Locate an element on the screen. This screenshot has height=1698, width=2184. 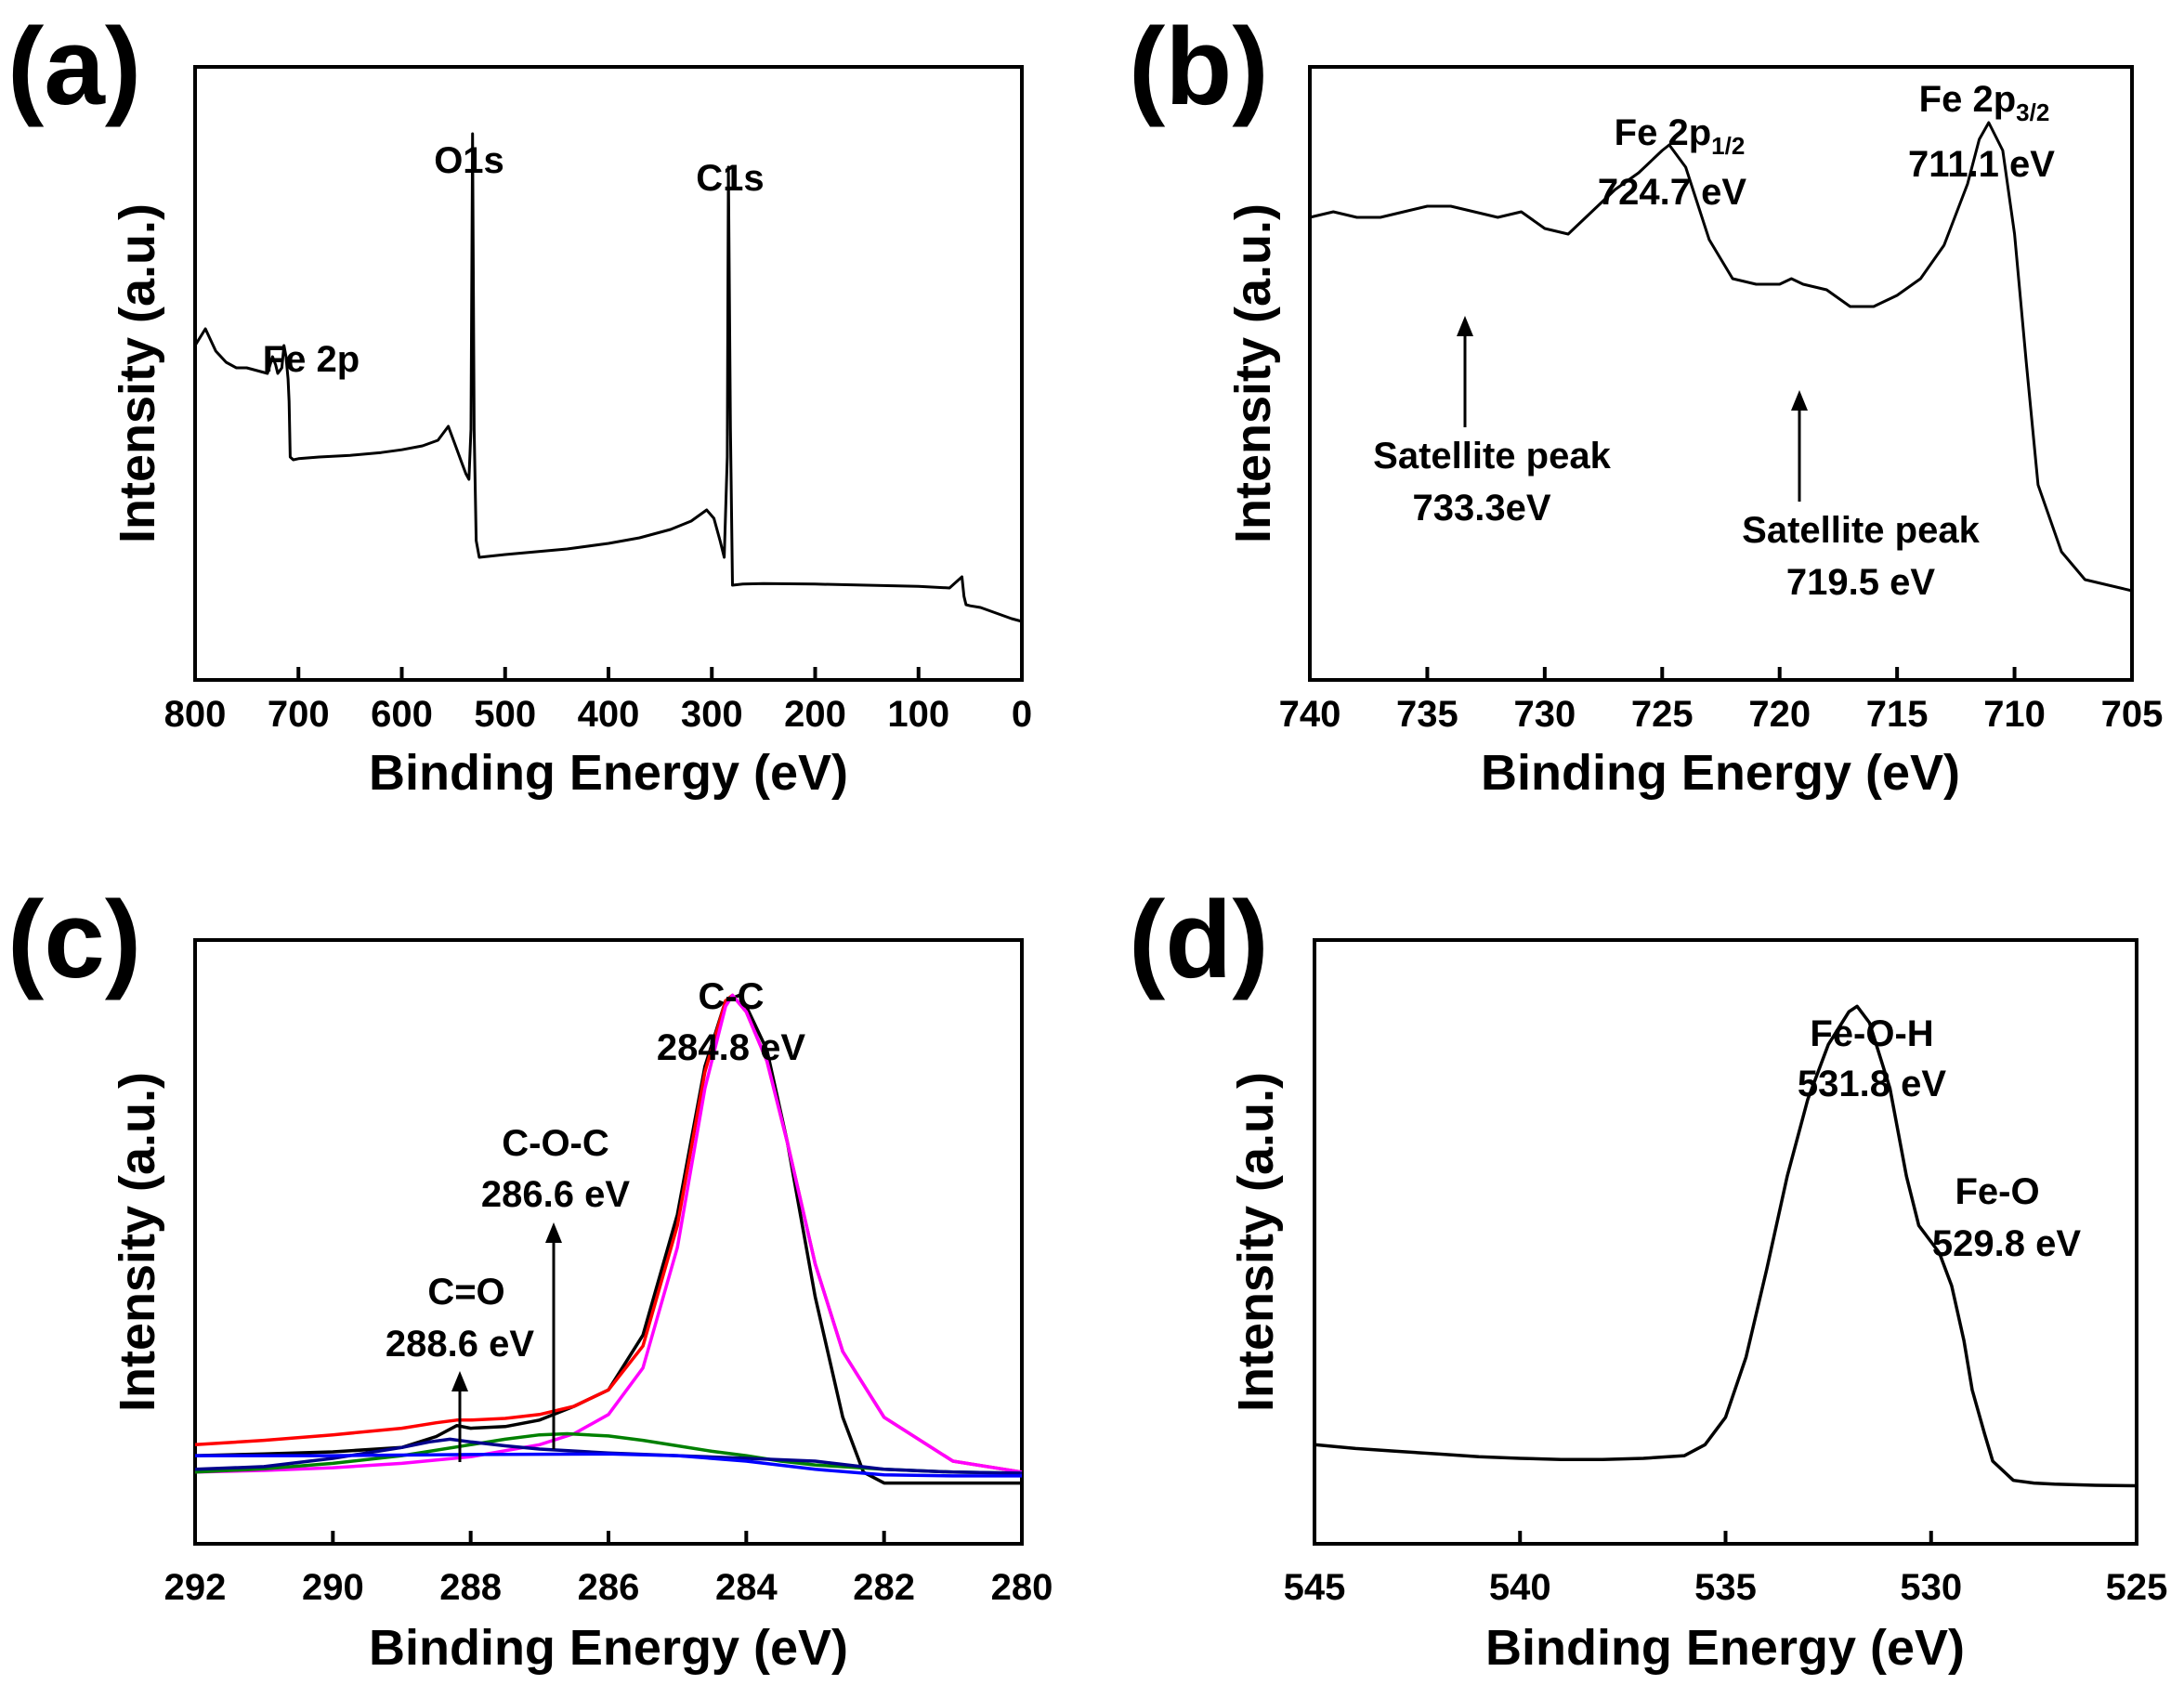
annotation-co-value: 288.6 eV is located at coordinates (460, 1344).